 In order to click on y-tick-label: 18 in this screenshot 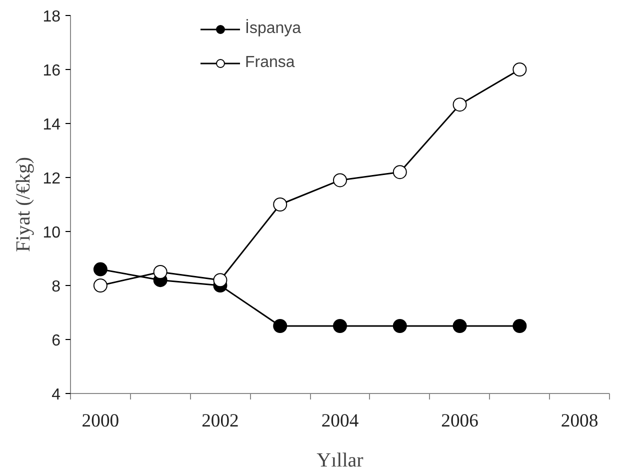, I will do `click(51, 17)`.